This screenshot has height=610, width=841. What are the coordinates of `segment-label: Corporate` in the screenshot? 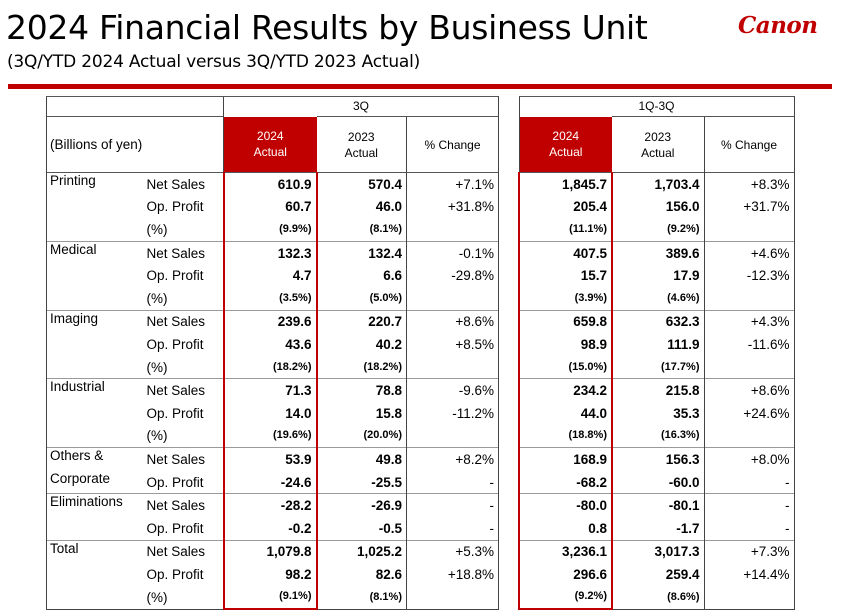 It's located at (95, 482).